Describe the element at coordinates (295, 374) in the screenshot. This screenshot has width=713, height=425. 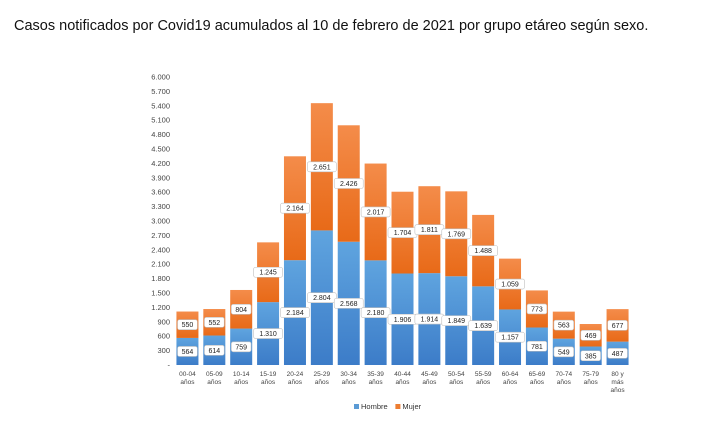
I see `x-tick-label: 20-24` at that location.